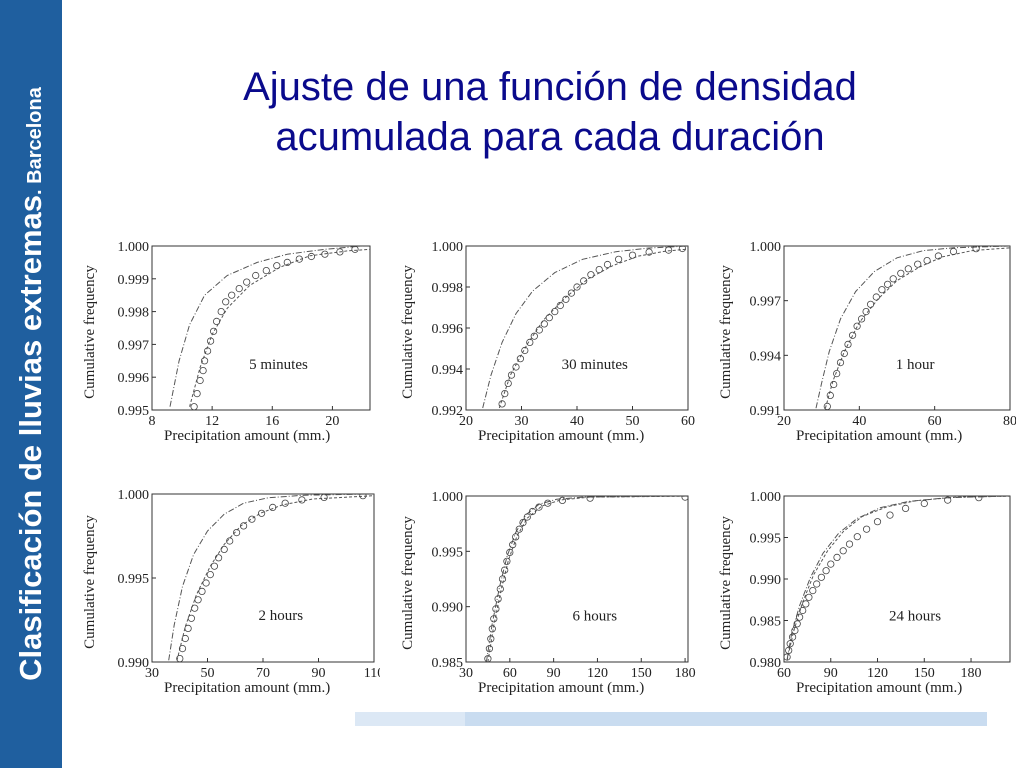 The width and height of the screenshot is (1024, 768). Describe the element at coordinates (134, 313) in the screenshot. I see `y-tick-label: 0.998` at that location.